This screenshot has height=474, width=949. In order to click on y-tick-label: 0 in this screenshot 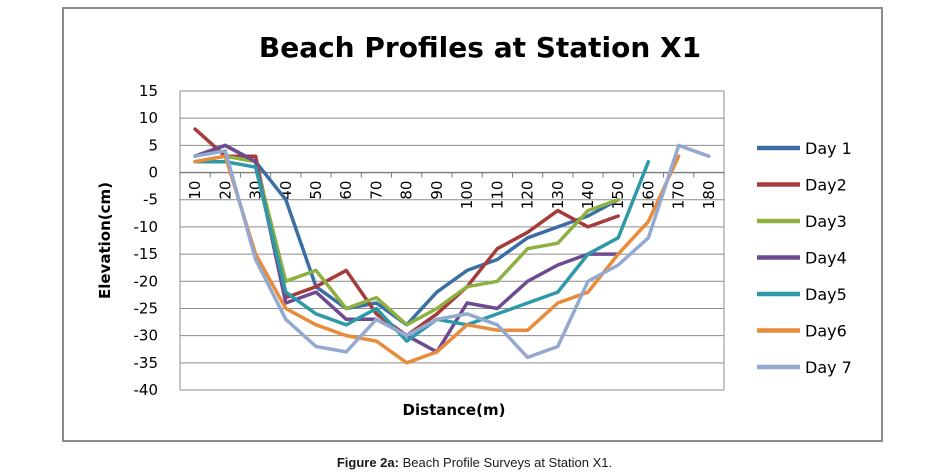, I will do `click(153, 173)`.